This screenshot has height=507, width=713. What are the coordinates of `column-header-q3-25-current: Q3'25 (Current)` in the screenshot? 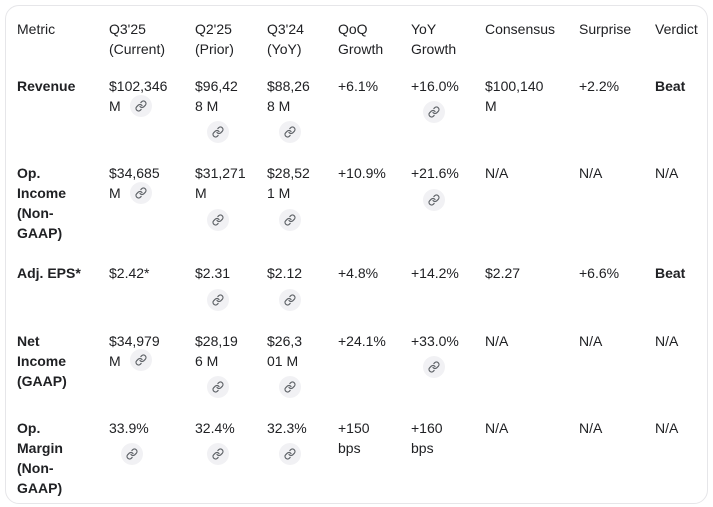 It's located at (137, 39).